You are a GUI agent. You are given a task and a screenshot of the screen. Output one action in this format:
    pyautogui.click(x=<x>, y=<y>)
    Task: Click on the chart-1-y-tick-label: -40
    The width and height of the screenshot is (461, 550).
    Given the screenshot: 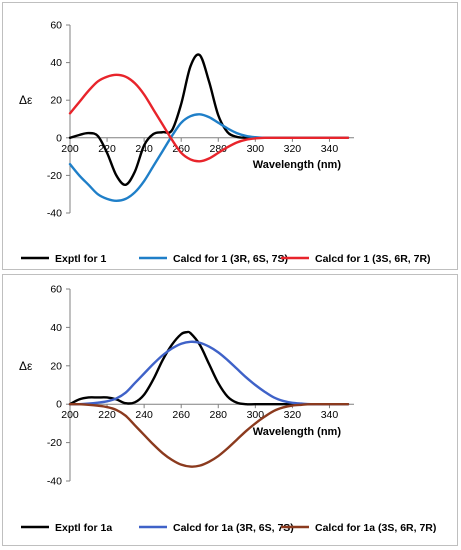 What is the action you would take?
    pyautogui.click(x=54, y=482)
    